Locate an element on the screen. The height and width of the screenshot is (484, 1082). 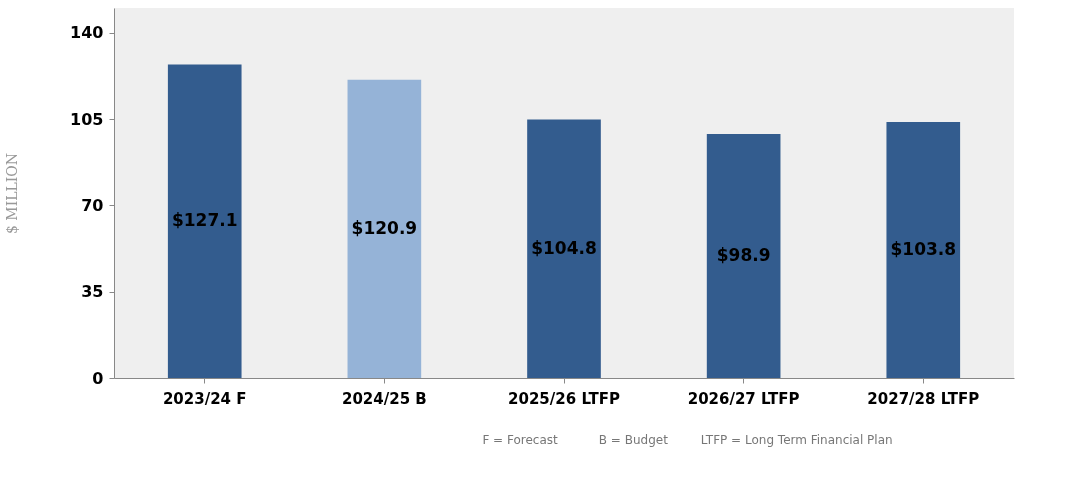
y-tick-label: 70 is located at coordinates (92, 205).